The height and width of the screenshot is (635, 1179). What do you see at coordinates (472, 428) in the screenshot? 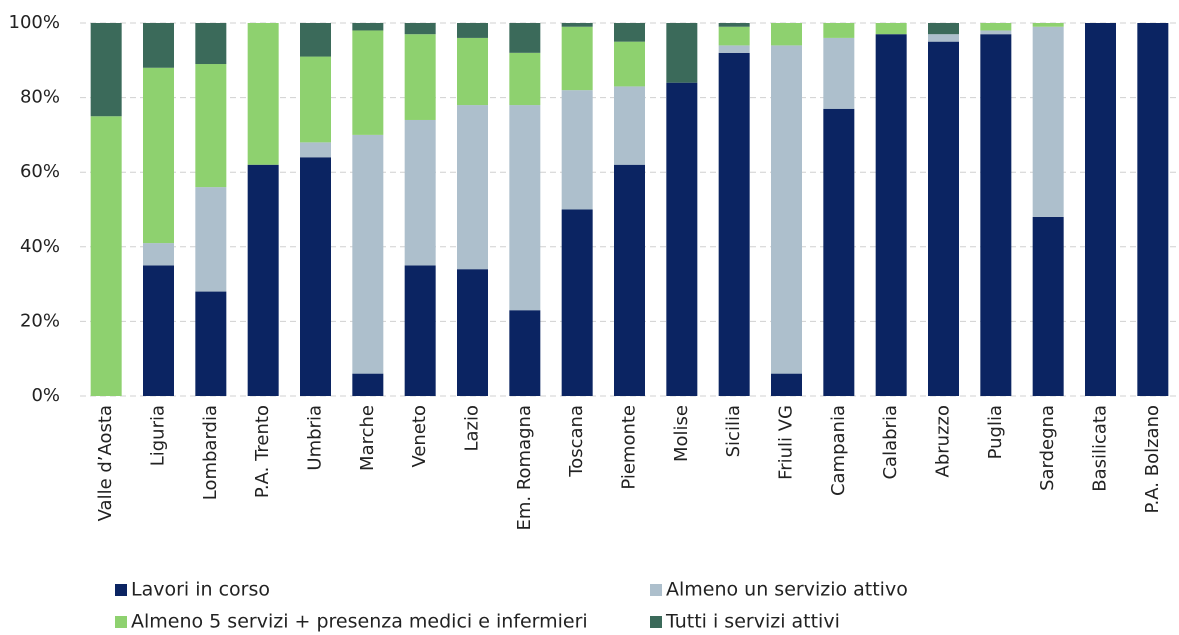
I see `x-tick-label: Lazio` at bounding box center [472, 428].